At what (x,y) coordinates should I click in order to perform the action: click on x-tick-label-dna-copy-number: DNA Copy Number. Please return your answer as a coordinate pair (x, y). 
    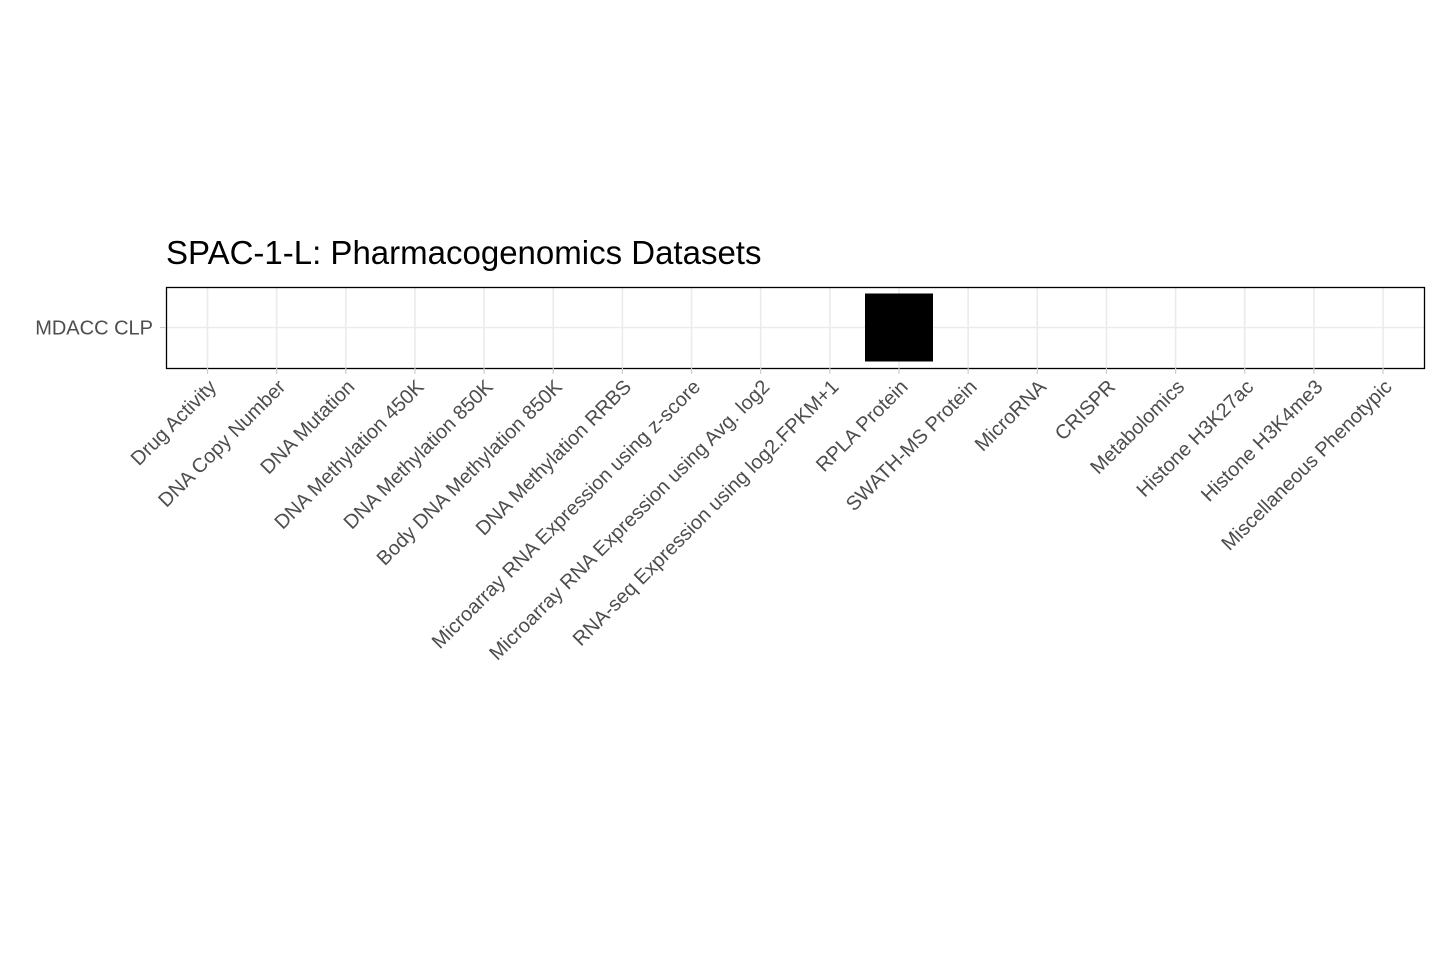
    Looking at the image, I should click on (222, 444).